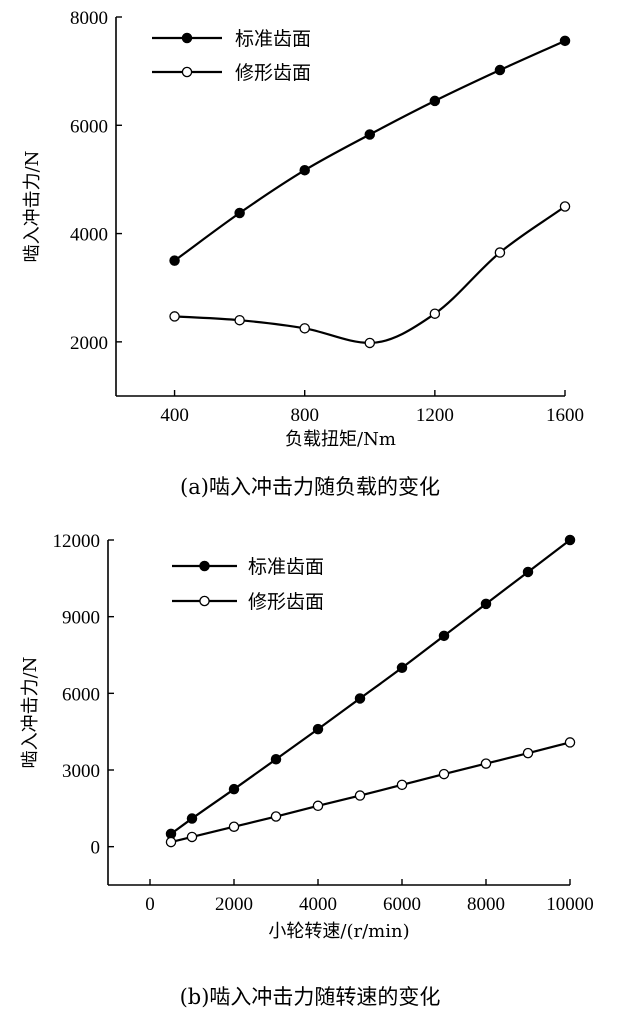 The width and height of the screenshot is (621, 1024). I want to click on x-tick-label: 800, so click(304, 415).